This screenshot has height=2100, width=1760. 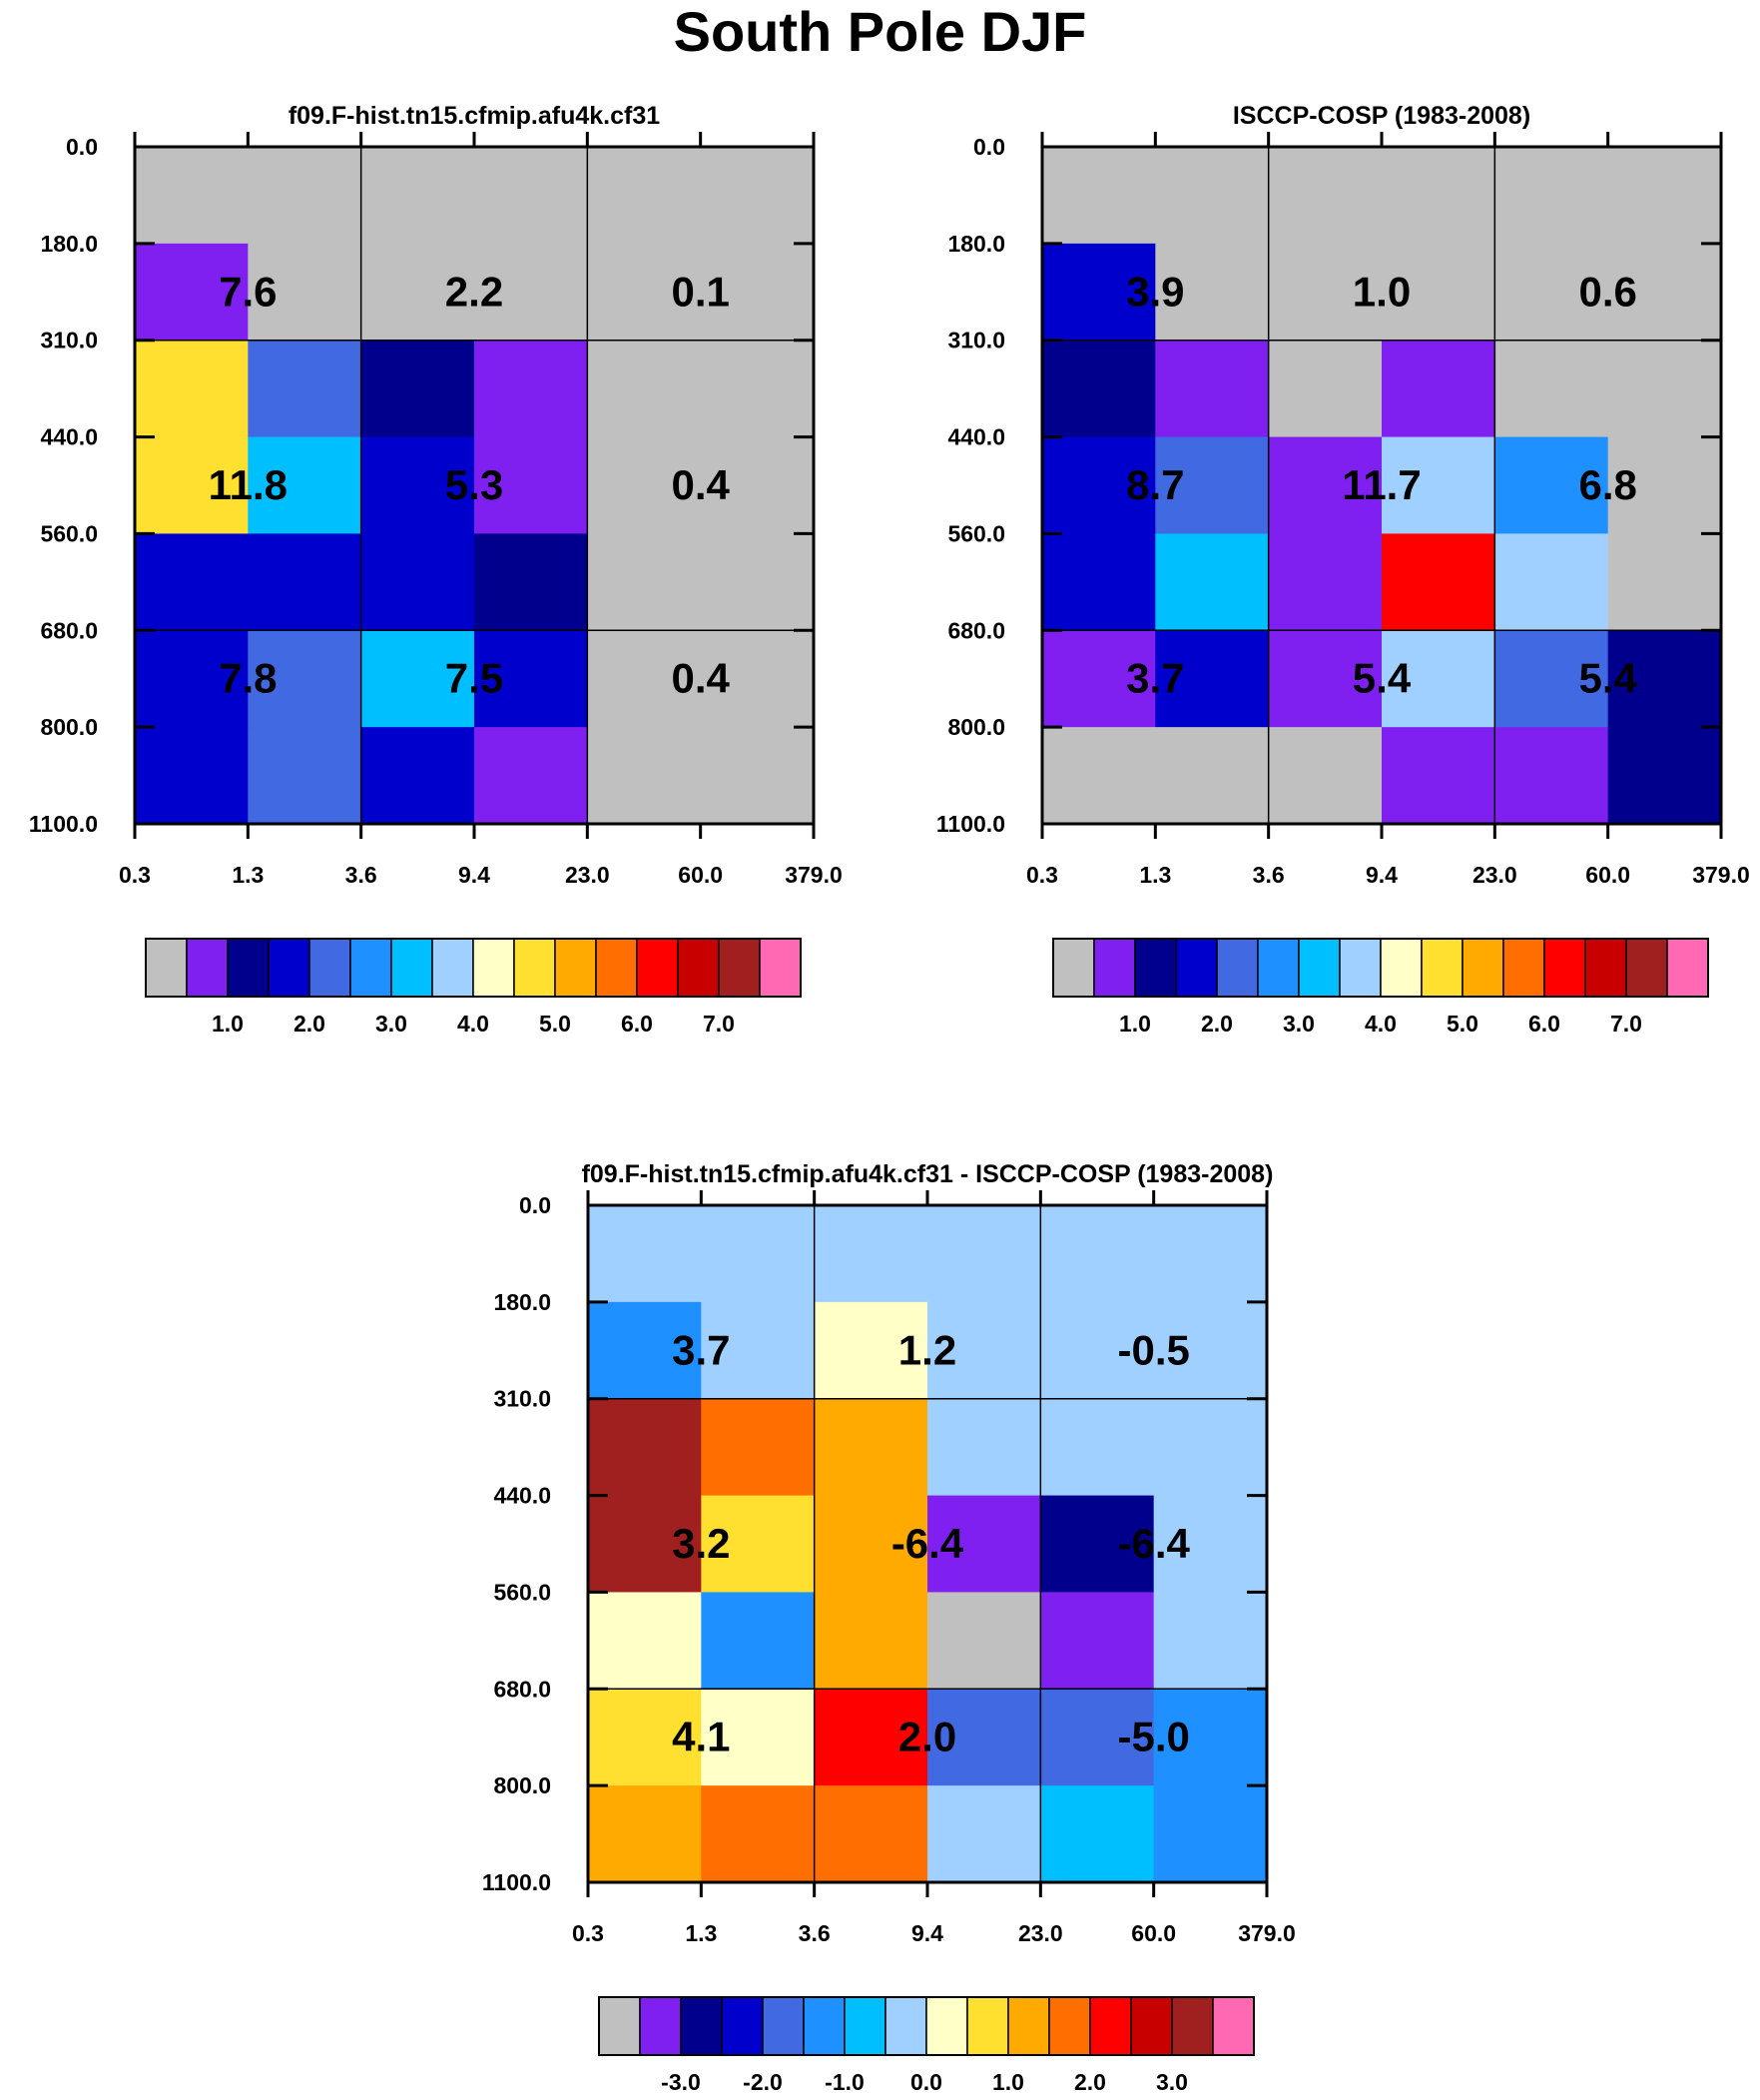 I want to click on y-tick-label: 0.0, so click(x=535, y=1205).